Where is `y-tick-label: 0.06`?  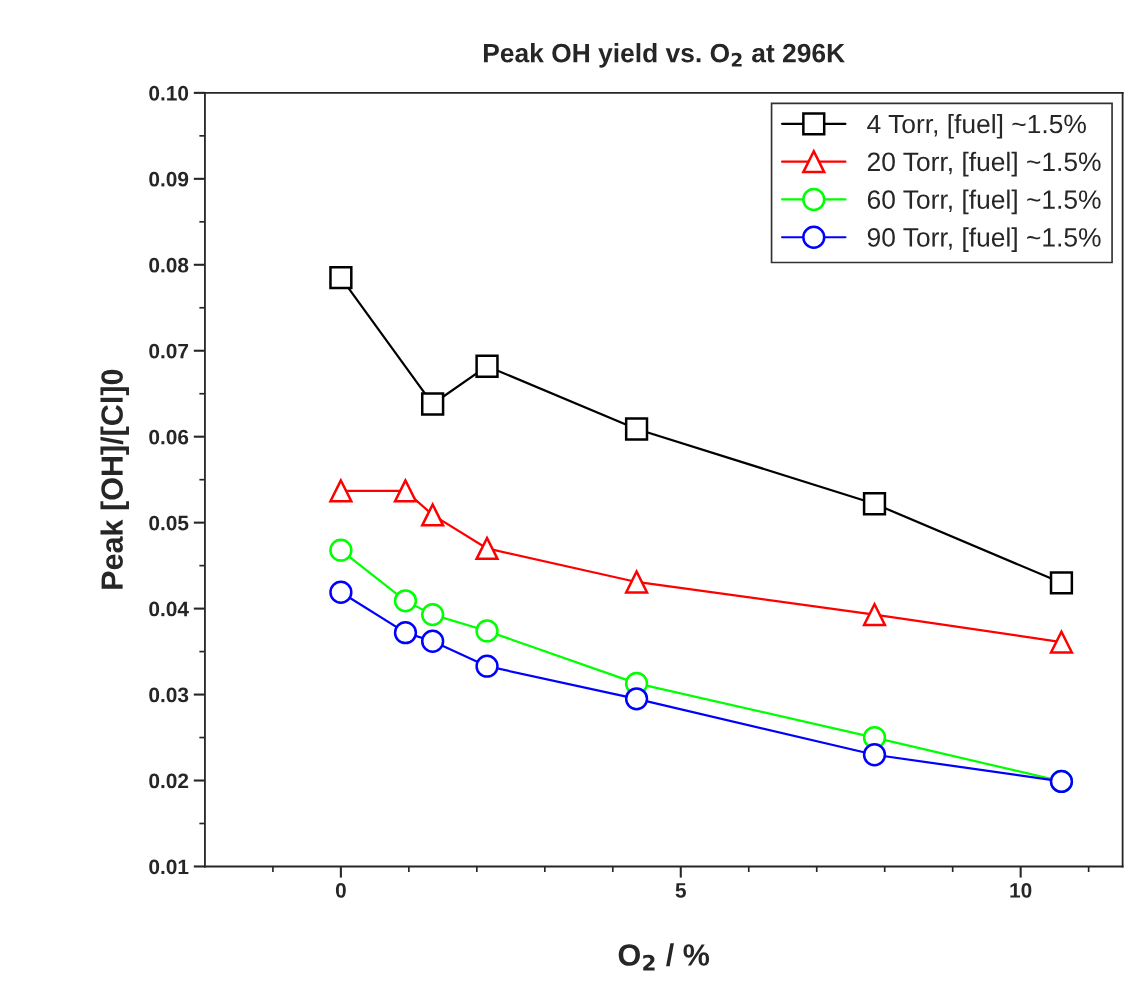 y-tick-label: 0.06 is located at coordinates (169, 437).